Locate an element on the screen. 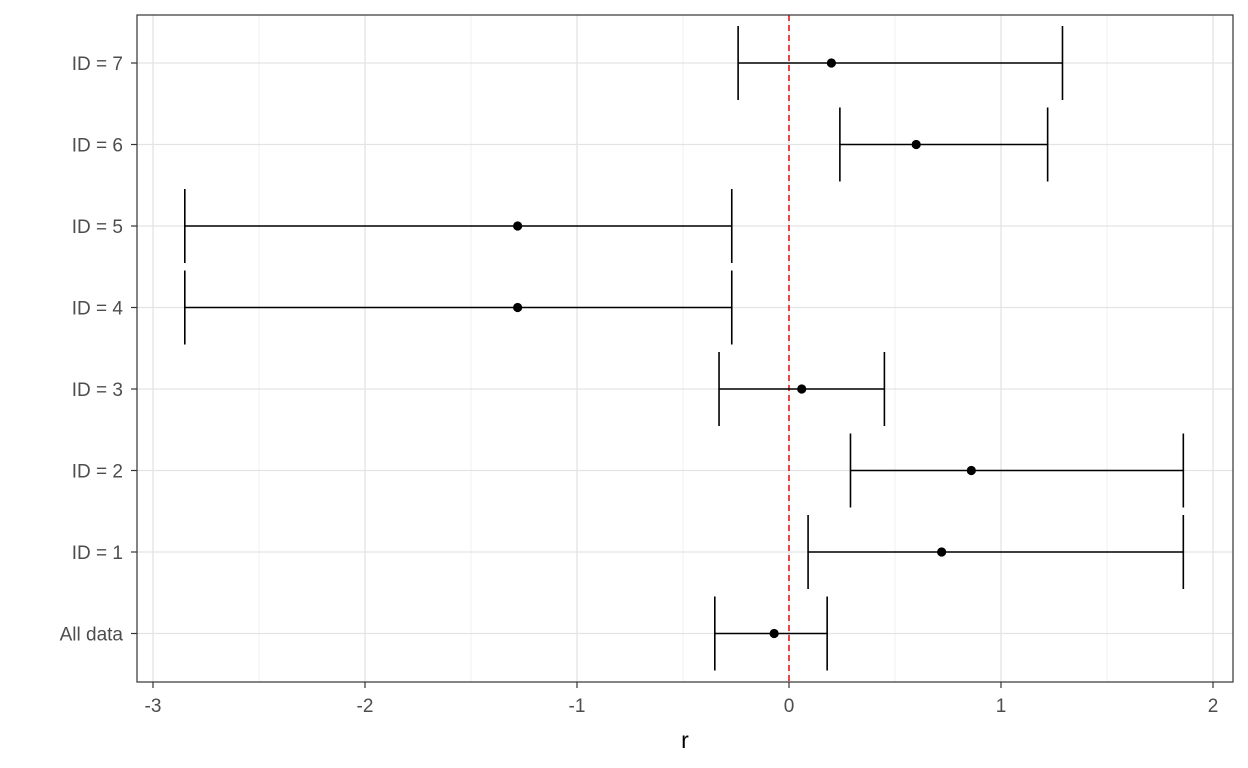 The height and width of the screenshot is (768, 1248). y-tick-label: ID = 7 is located at coordinates (97, 64).